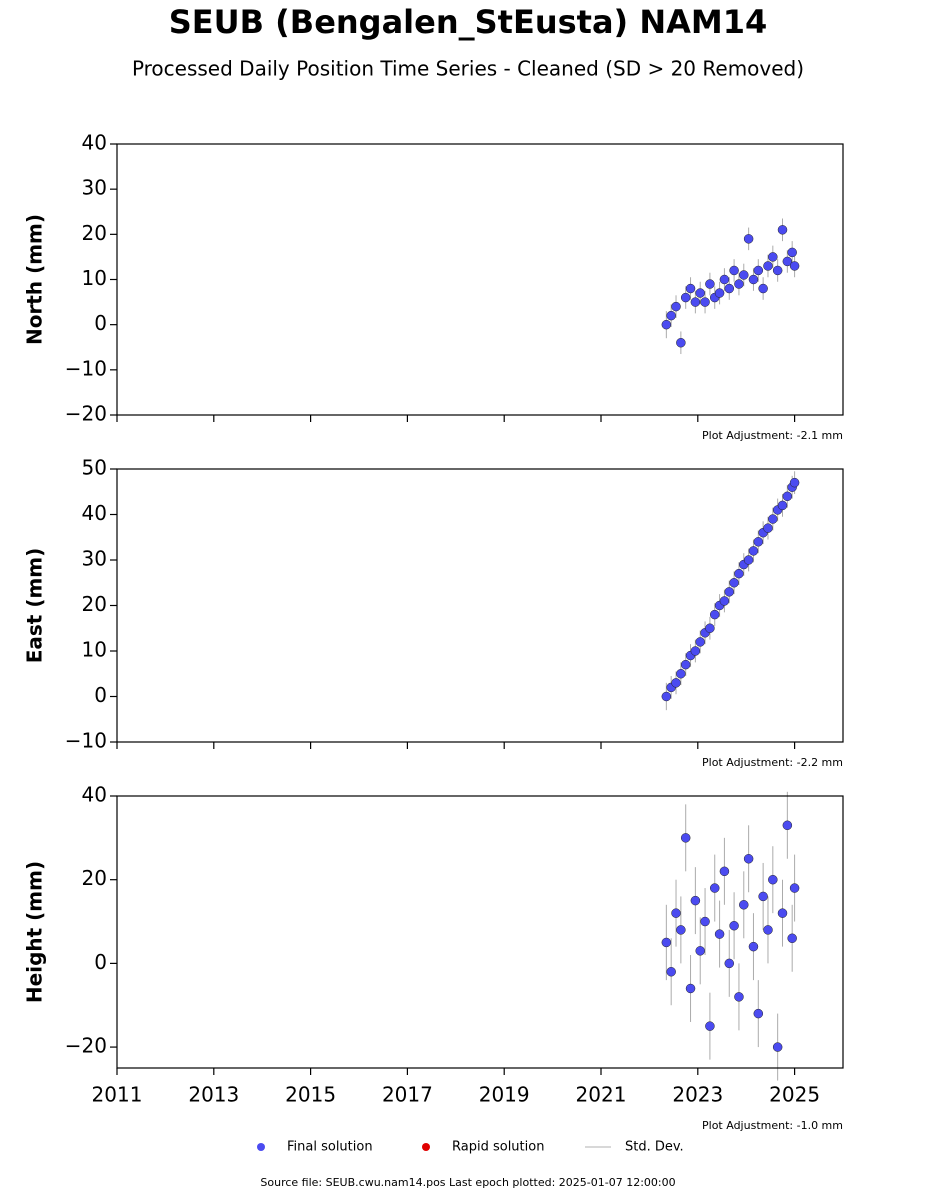  I want to click on legend-label: Rapid solution, so click(498, 1147).